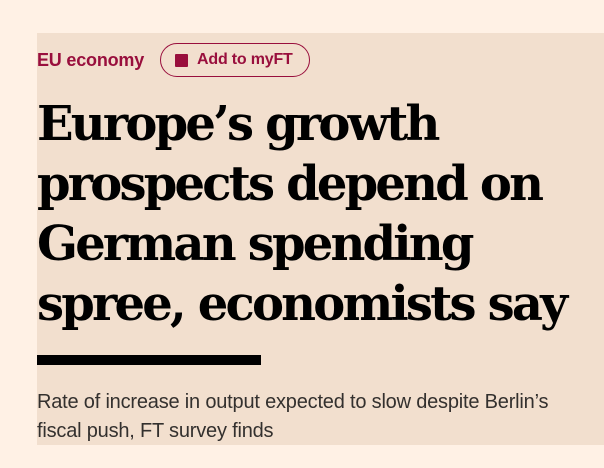 Image resolution: width=604 pixels, height=468 pixels. Describe the element at coordinates (245, 59) in the screenshot. I see `add-to-myft-label: Add to myFT` at that location.